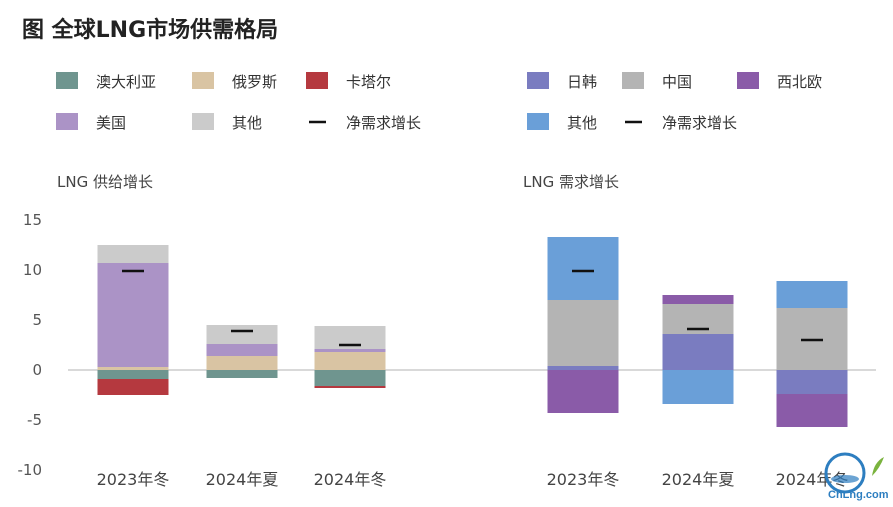 Image resolution: width=893 pixels, height=507 pixels. I want to click on supply-category-label: 2024年冬, so click(350, 479).